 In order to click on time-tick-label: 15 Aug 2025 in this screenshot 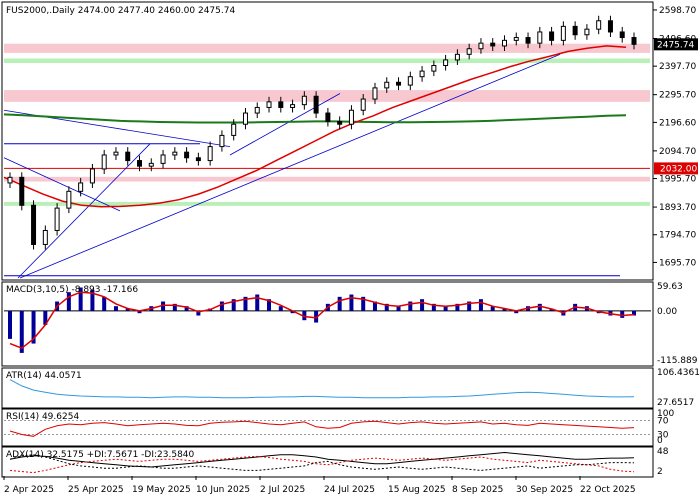, I will do `click(417, 490)`.